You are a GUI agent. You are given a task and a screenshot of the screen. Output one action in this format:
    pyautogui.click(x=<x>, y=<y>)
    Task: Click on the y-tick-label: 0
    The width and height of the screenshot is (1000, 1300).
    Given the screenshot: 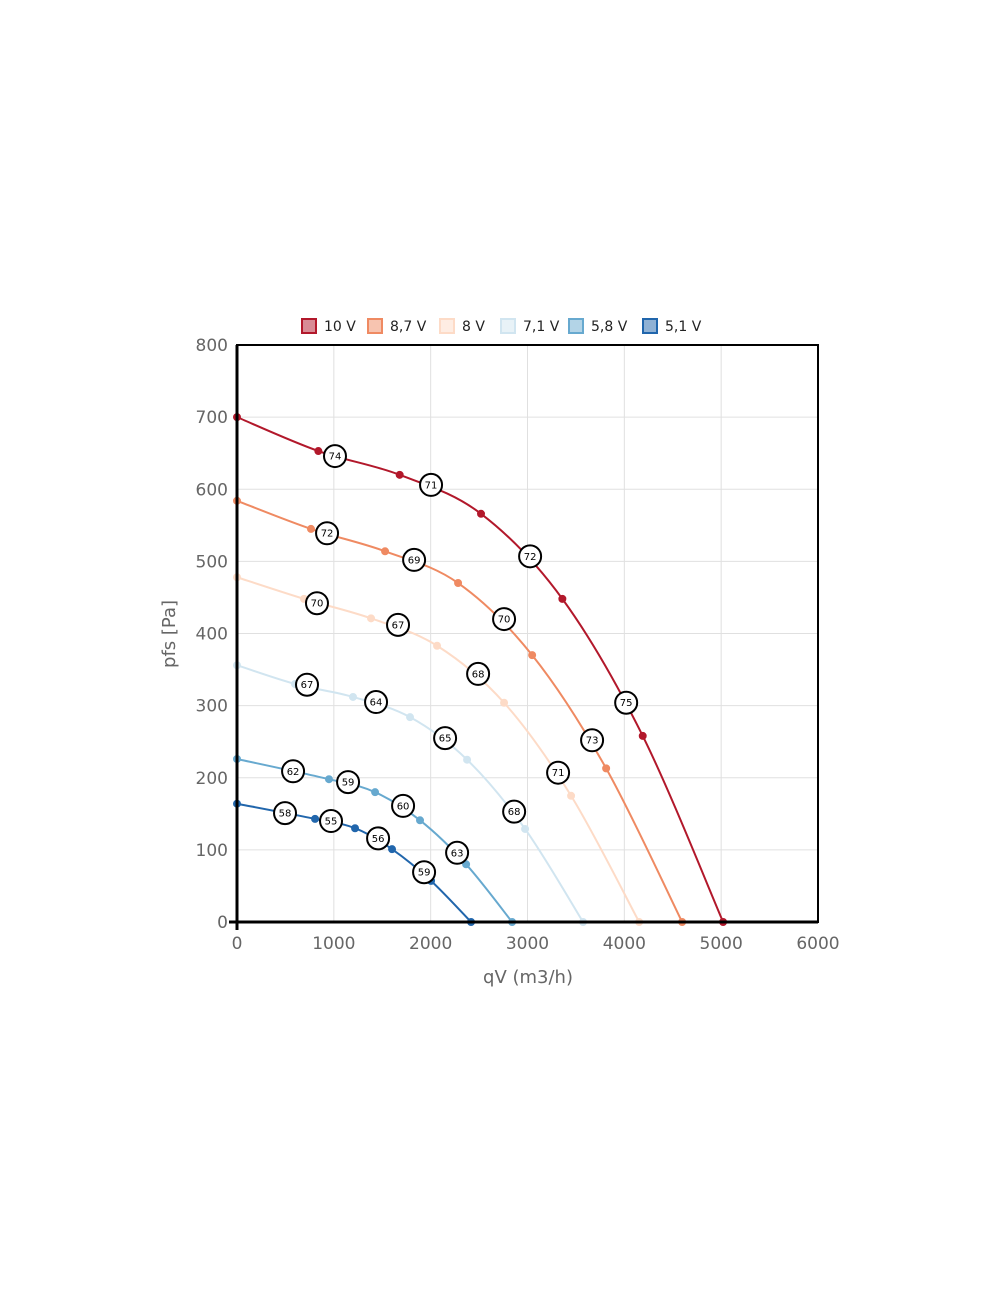 What is the action you would take?
    pyautogui.click(x=222, y=923)
    